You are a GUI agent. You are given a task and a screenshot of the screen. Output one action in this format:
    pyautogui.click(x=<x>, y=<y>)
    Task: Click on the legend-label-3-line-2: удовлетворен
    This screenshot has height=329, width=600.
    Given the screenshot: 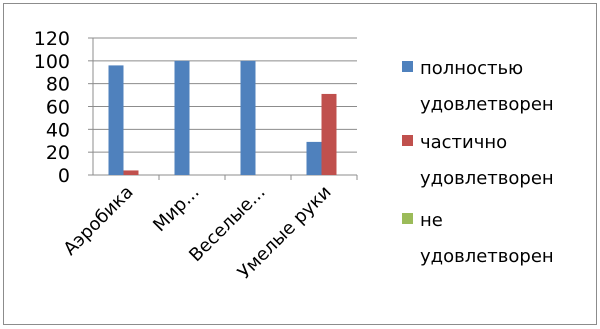 What is the action you would take?
    pyautogui.click(x=487, y=256)
    